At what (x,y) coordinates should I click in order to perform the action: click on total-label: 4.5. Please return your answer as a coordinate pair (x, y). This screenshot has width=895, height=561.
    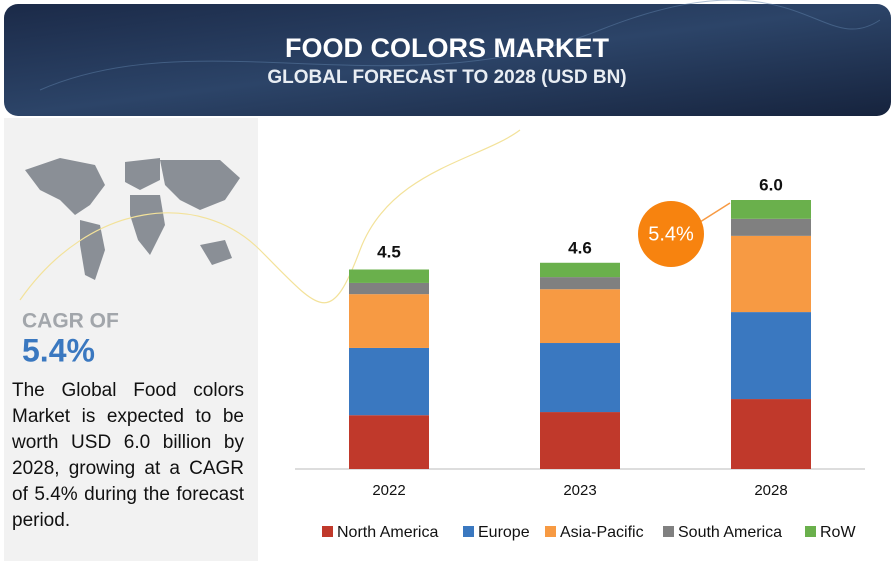
    Looking at the image, I should click on (389, 252).